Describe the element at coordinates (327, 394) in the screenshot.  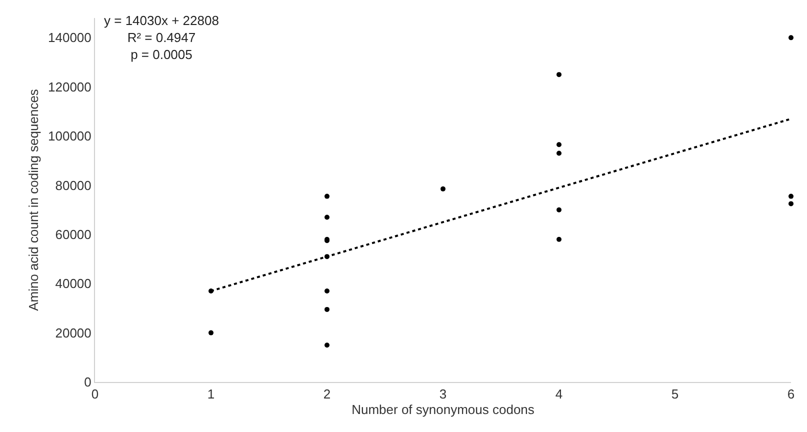
I see `x-tick-label: 2` at that location.